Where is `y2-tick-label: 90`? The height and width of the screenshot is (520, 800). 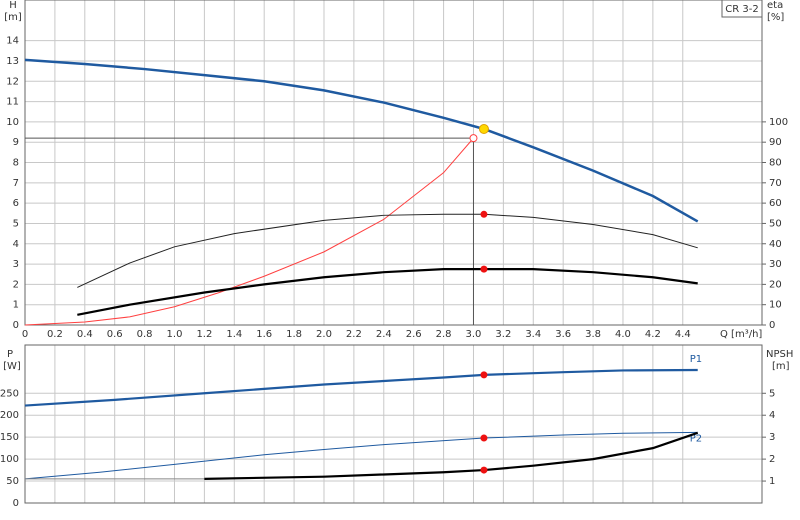 y2-tick-label: 90 is located at coordinates (775, 142).